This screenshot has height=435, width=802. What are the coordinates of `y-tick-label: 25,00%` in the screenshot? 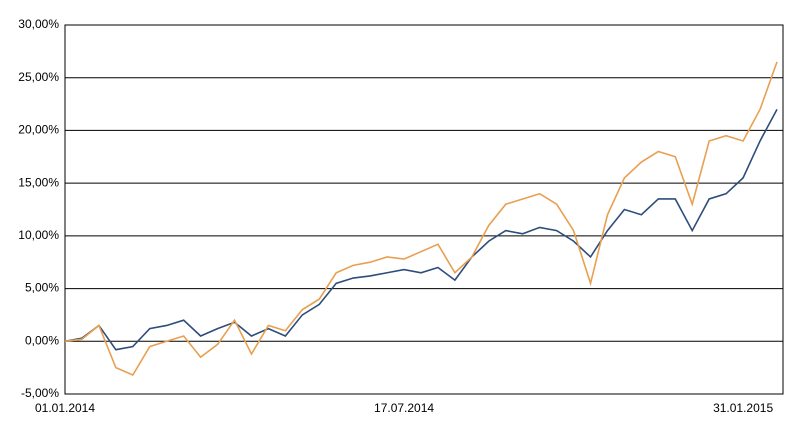 It's located at (38, 77).